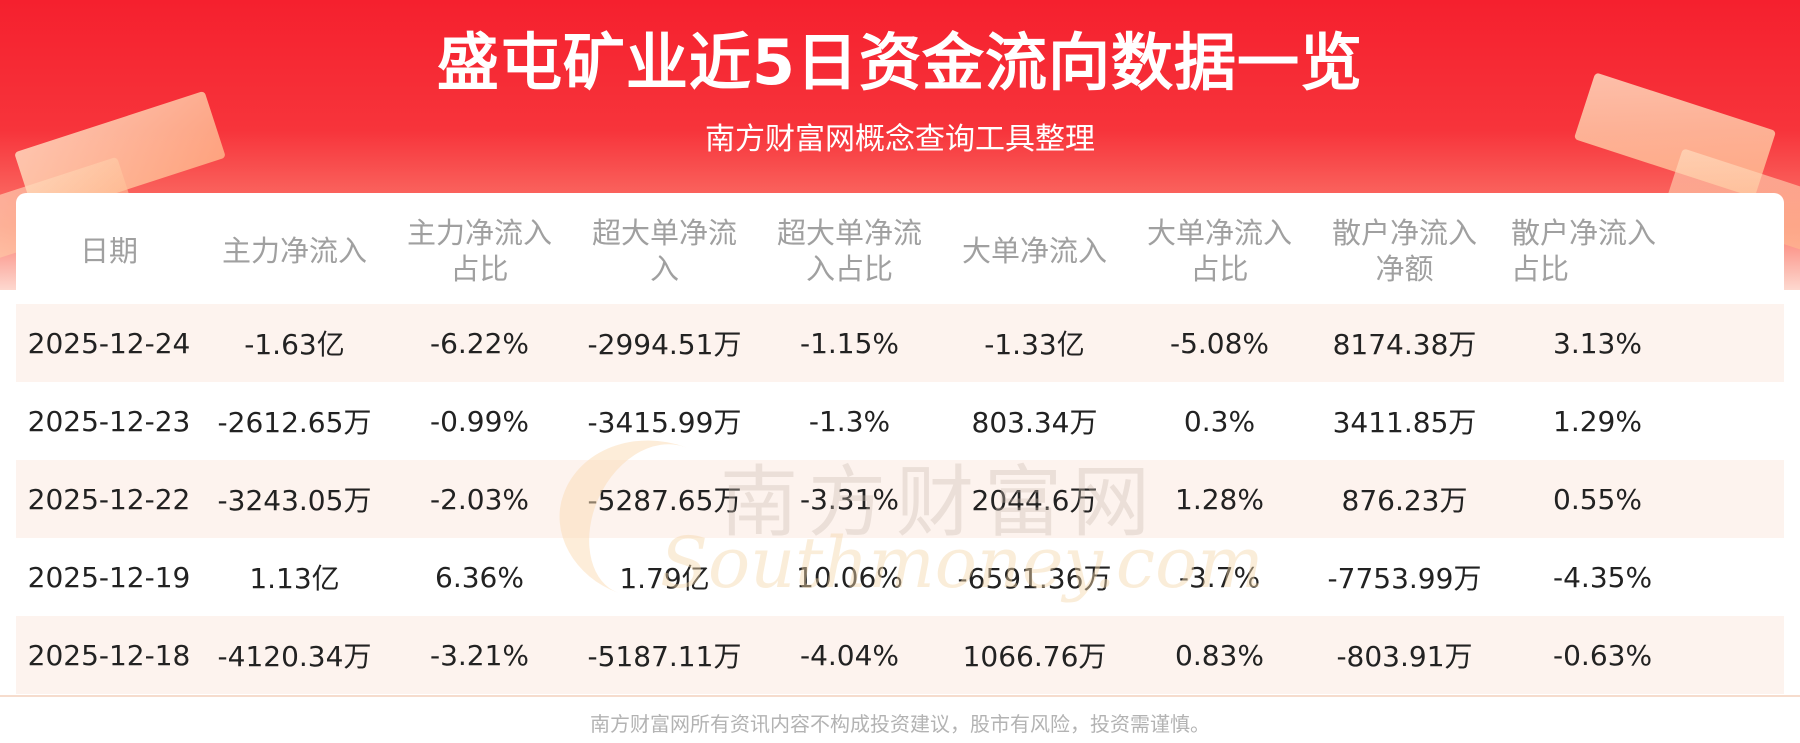  I want to click on cell-large-net-inflow: 1066.76万, so click(1034, 655).